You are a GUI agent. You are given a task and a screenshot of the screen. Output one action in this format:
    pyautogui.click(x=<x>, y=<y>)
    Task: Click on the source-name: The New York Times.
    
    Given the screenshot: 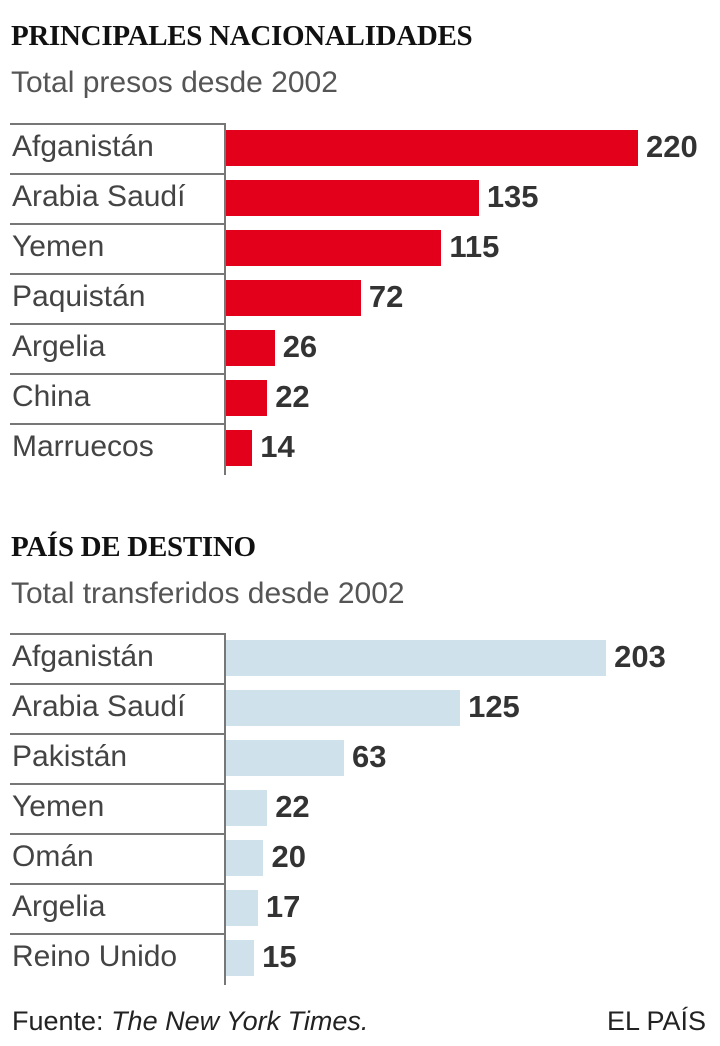 What is the action you would take?
    pyautogui.click(x=240, y=1021)
    